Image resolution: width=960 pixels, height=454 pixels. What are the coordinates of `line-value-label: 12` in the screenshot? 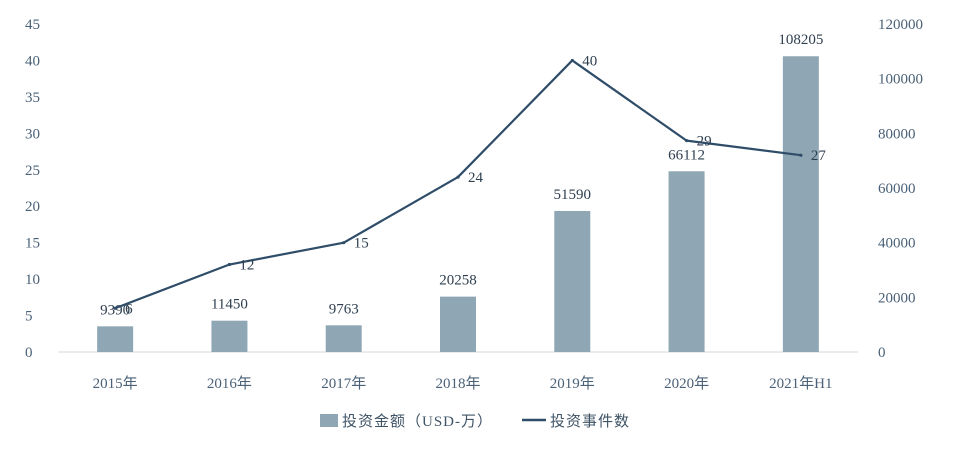 It's located at (246, 266).